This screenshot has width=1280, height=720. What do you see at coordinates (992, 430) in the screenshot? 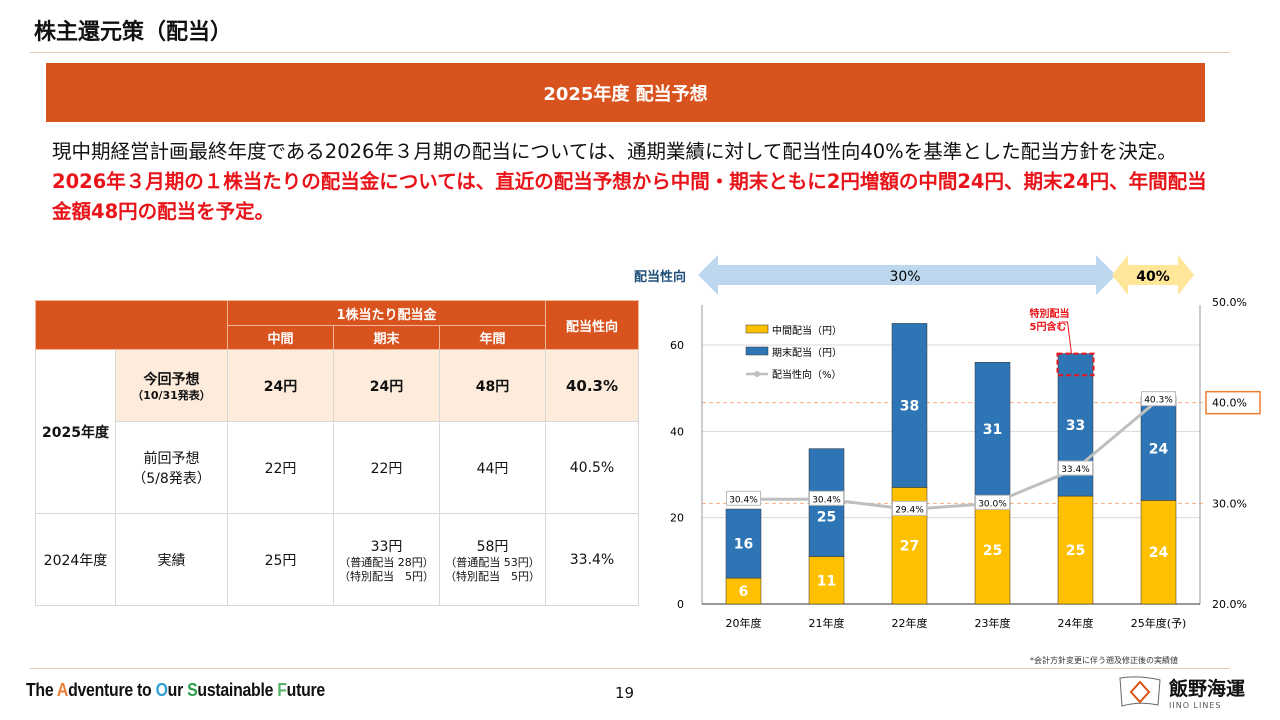
I see `bar-label-year-end: 31` at bounding box center [992, 430].